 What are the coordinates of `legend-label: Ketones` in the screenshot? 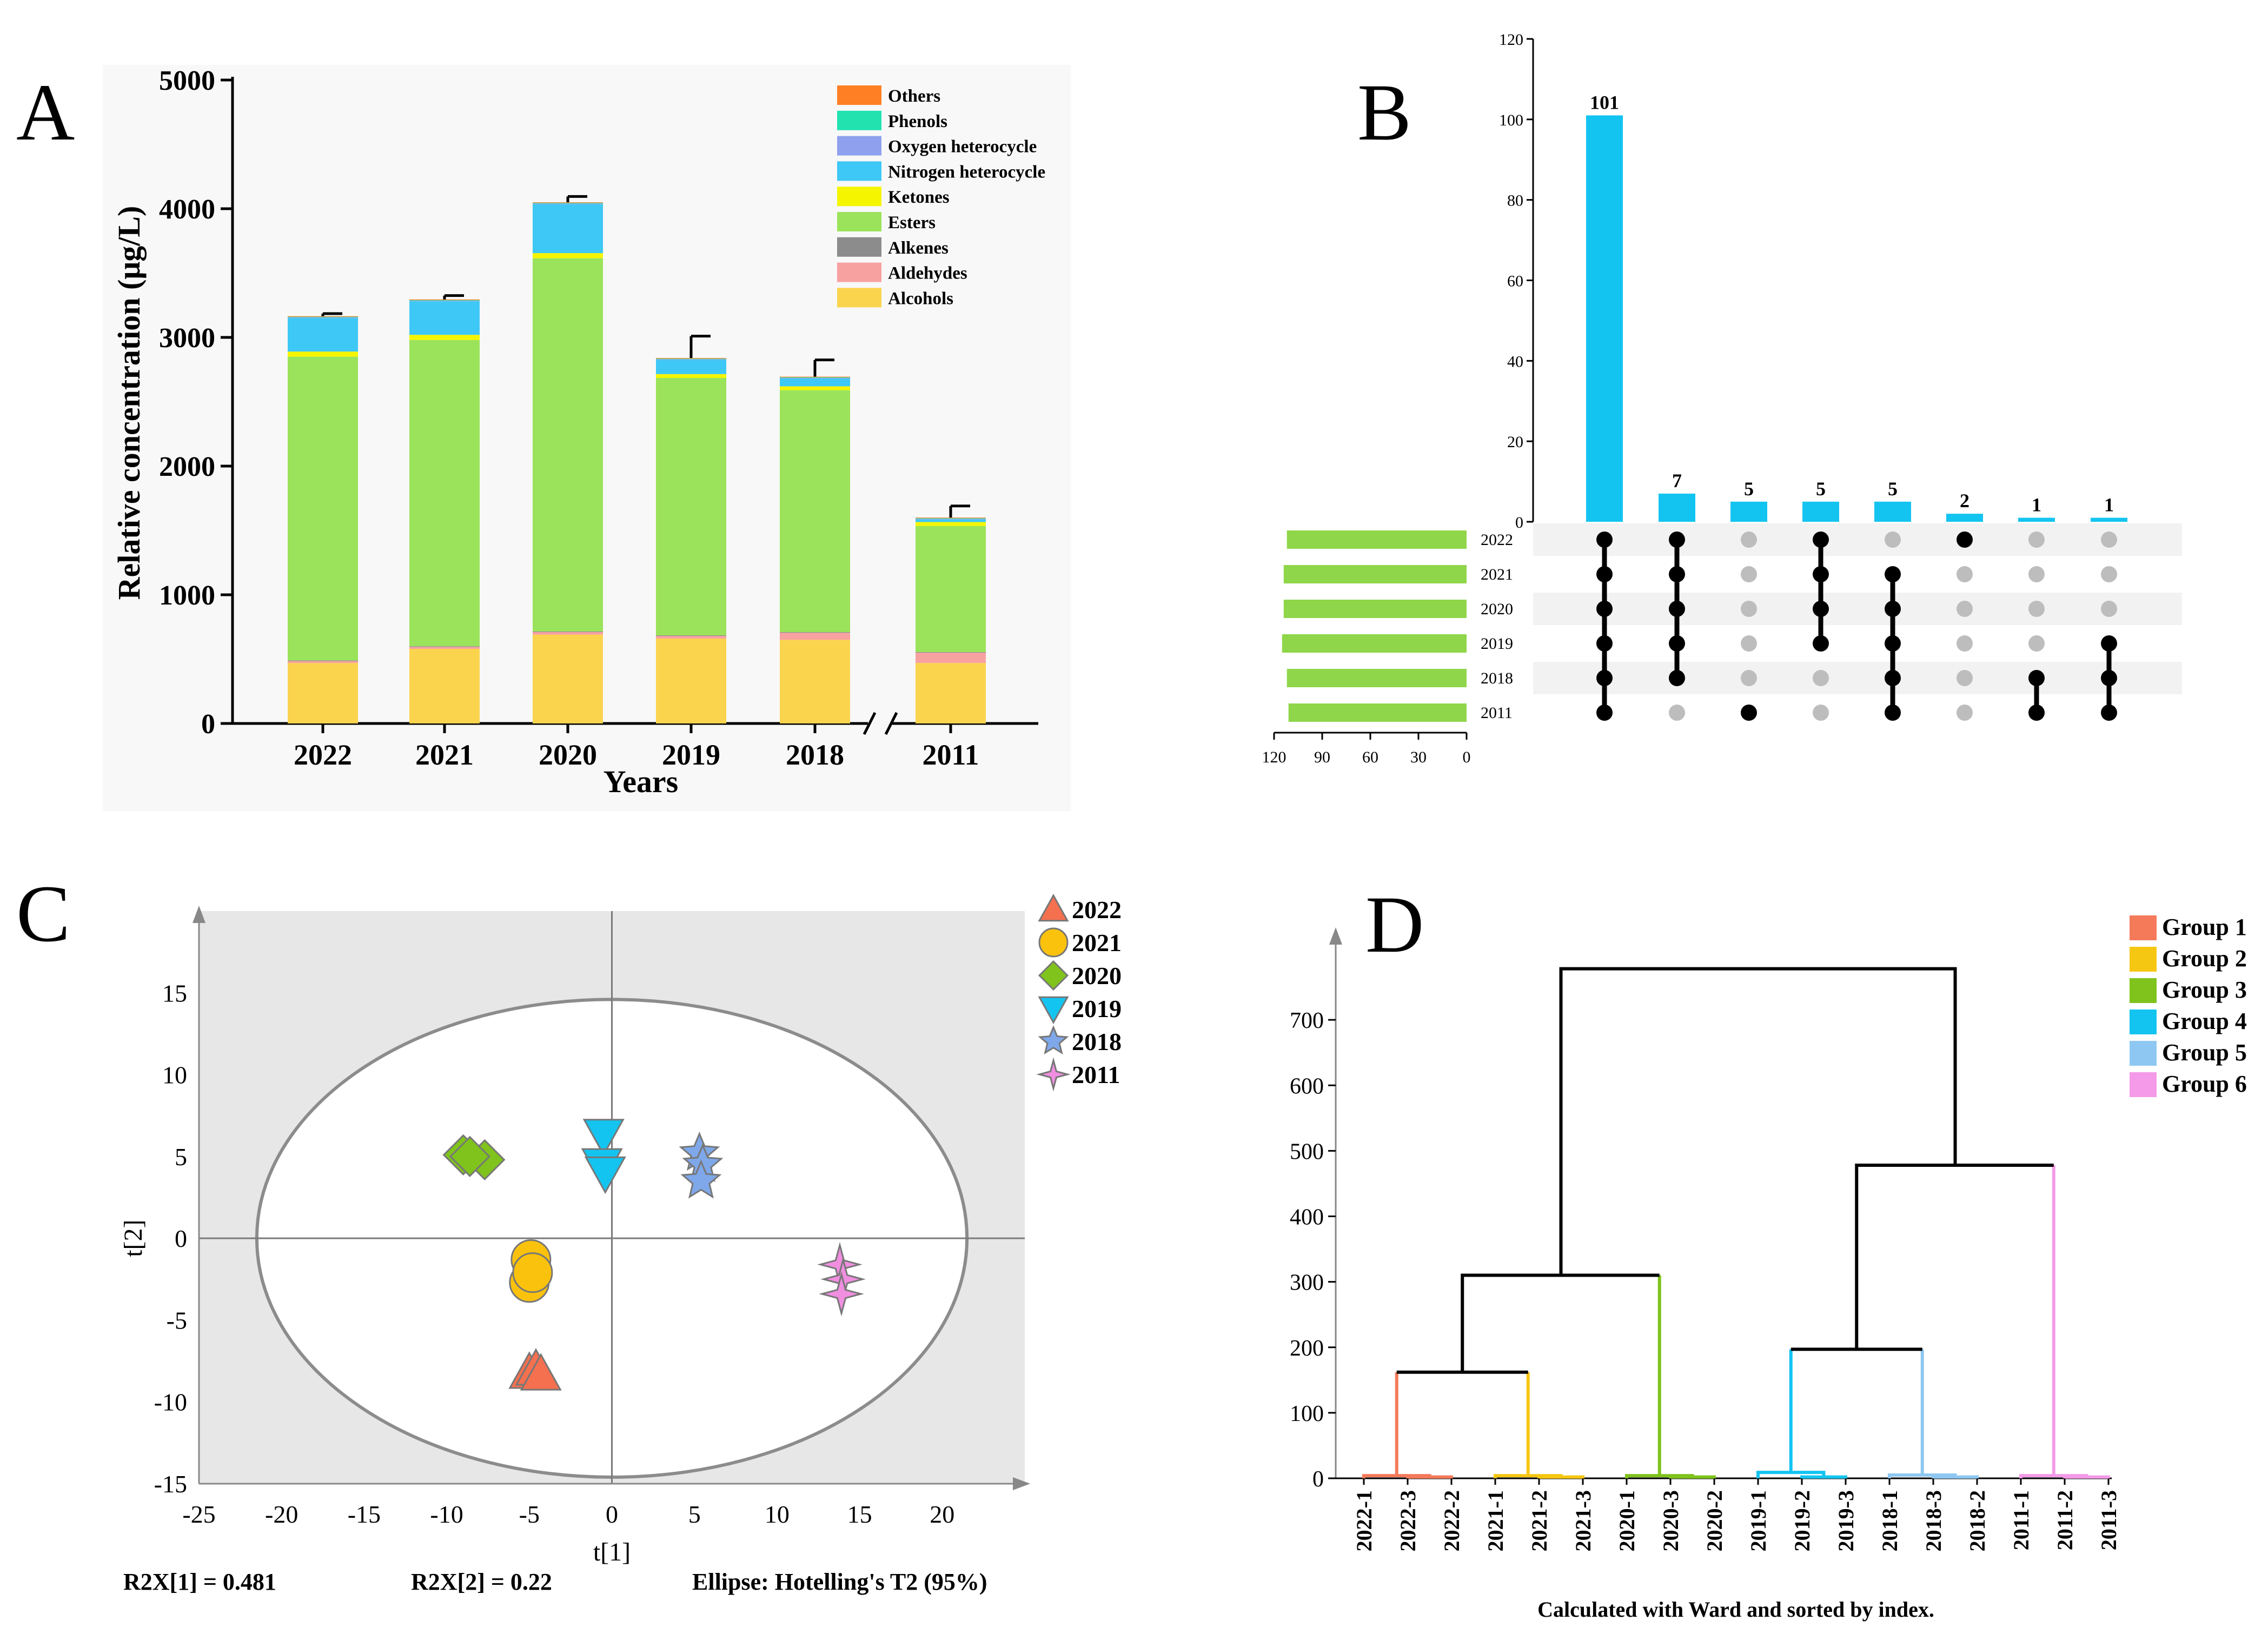 It's located at (919, 197).